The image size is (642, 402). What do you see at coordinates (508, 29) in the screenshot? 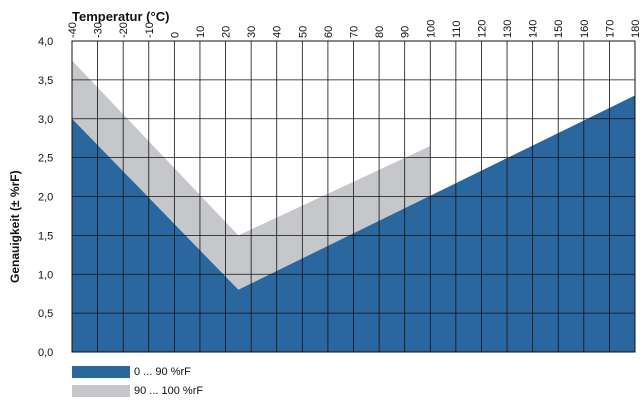
I see `x-tick-label: 130` at bounding box center [508, 29].